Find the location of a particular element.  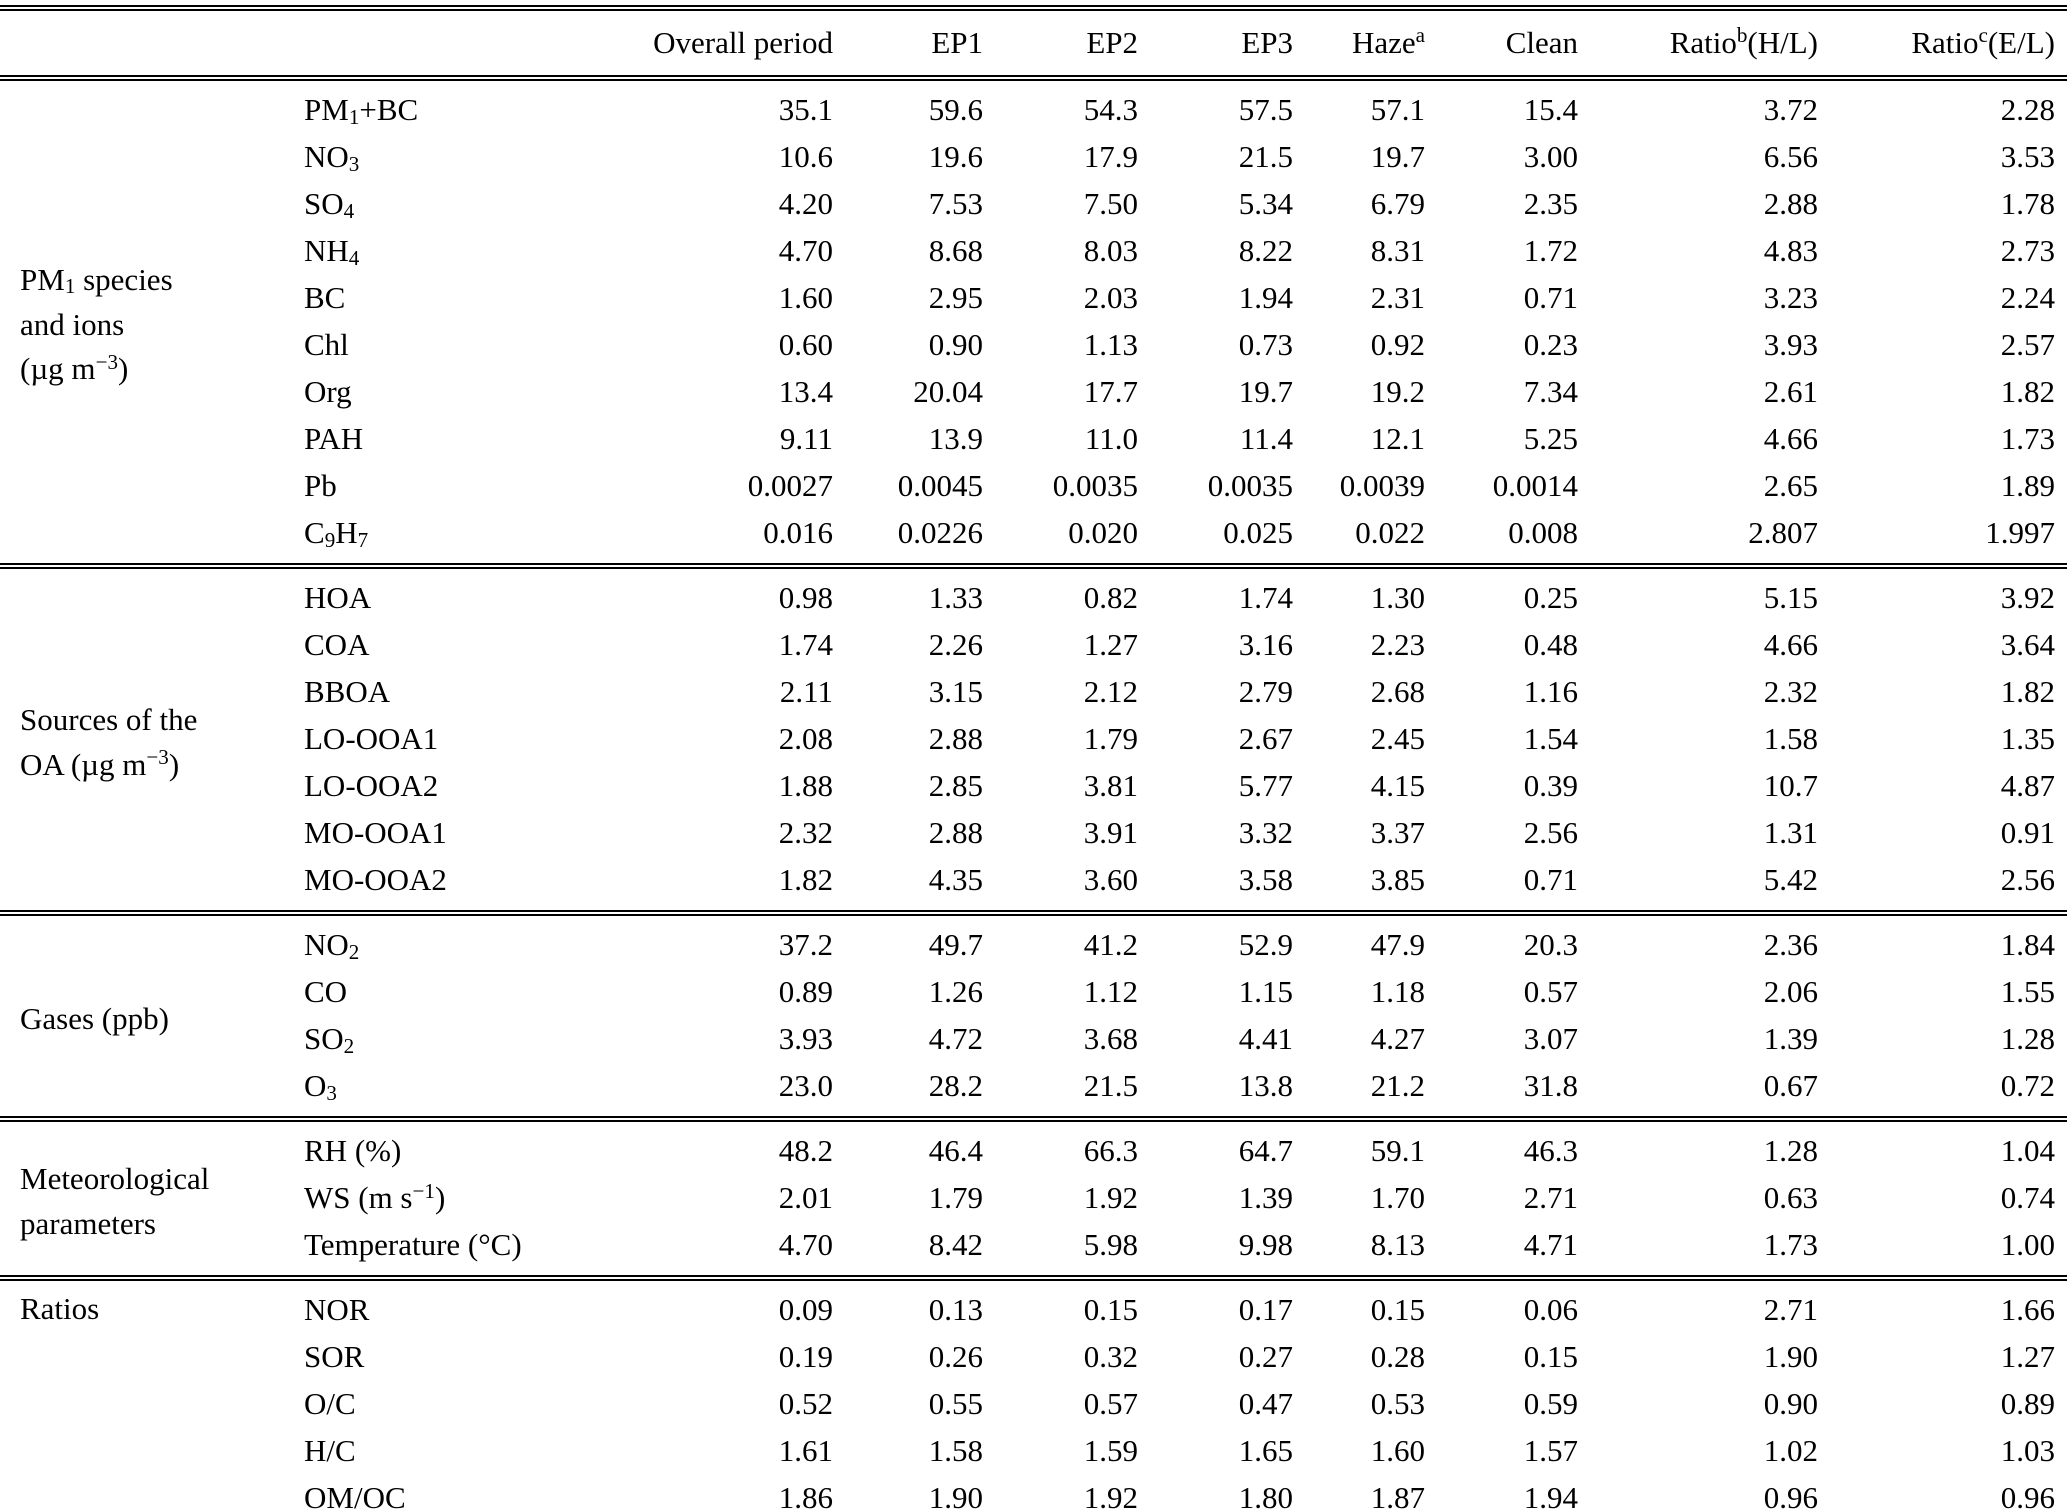

value-cell: 1.65 is located at coordinates (1265, 1451).